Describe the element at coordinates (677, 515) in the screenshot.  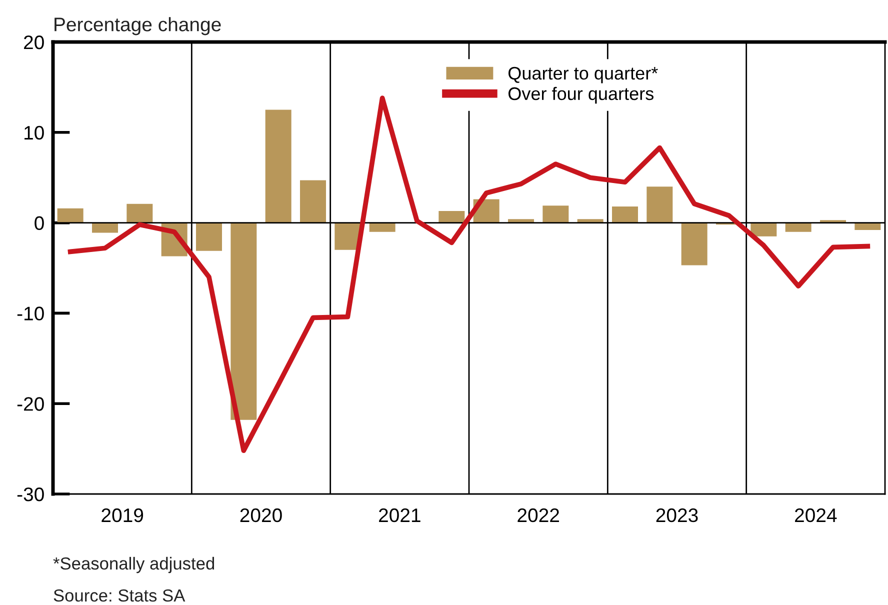
I see `x-tick-label: 2023` at that location.